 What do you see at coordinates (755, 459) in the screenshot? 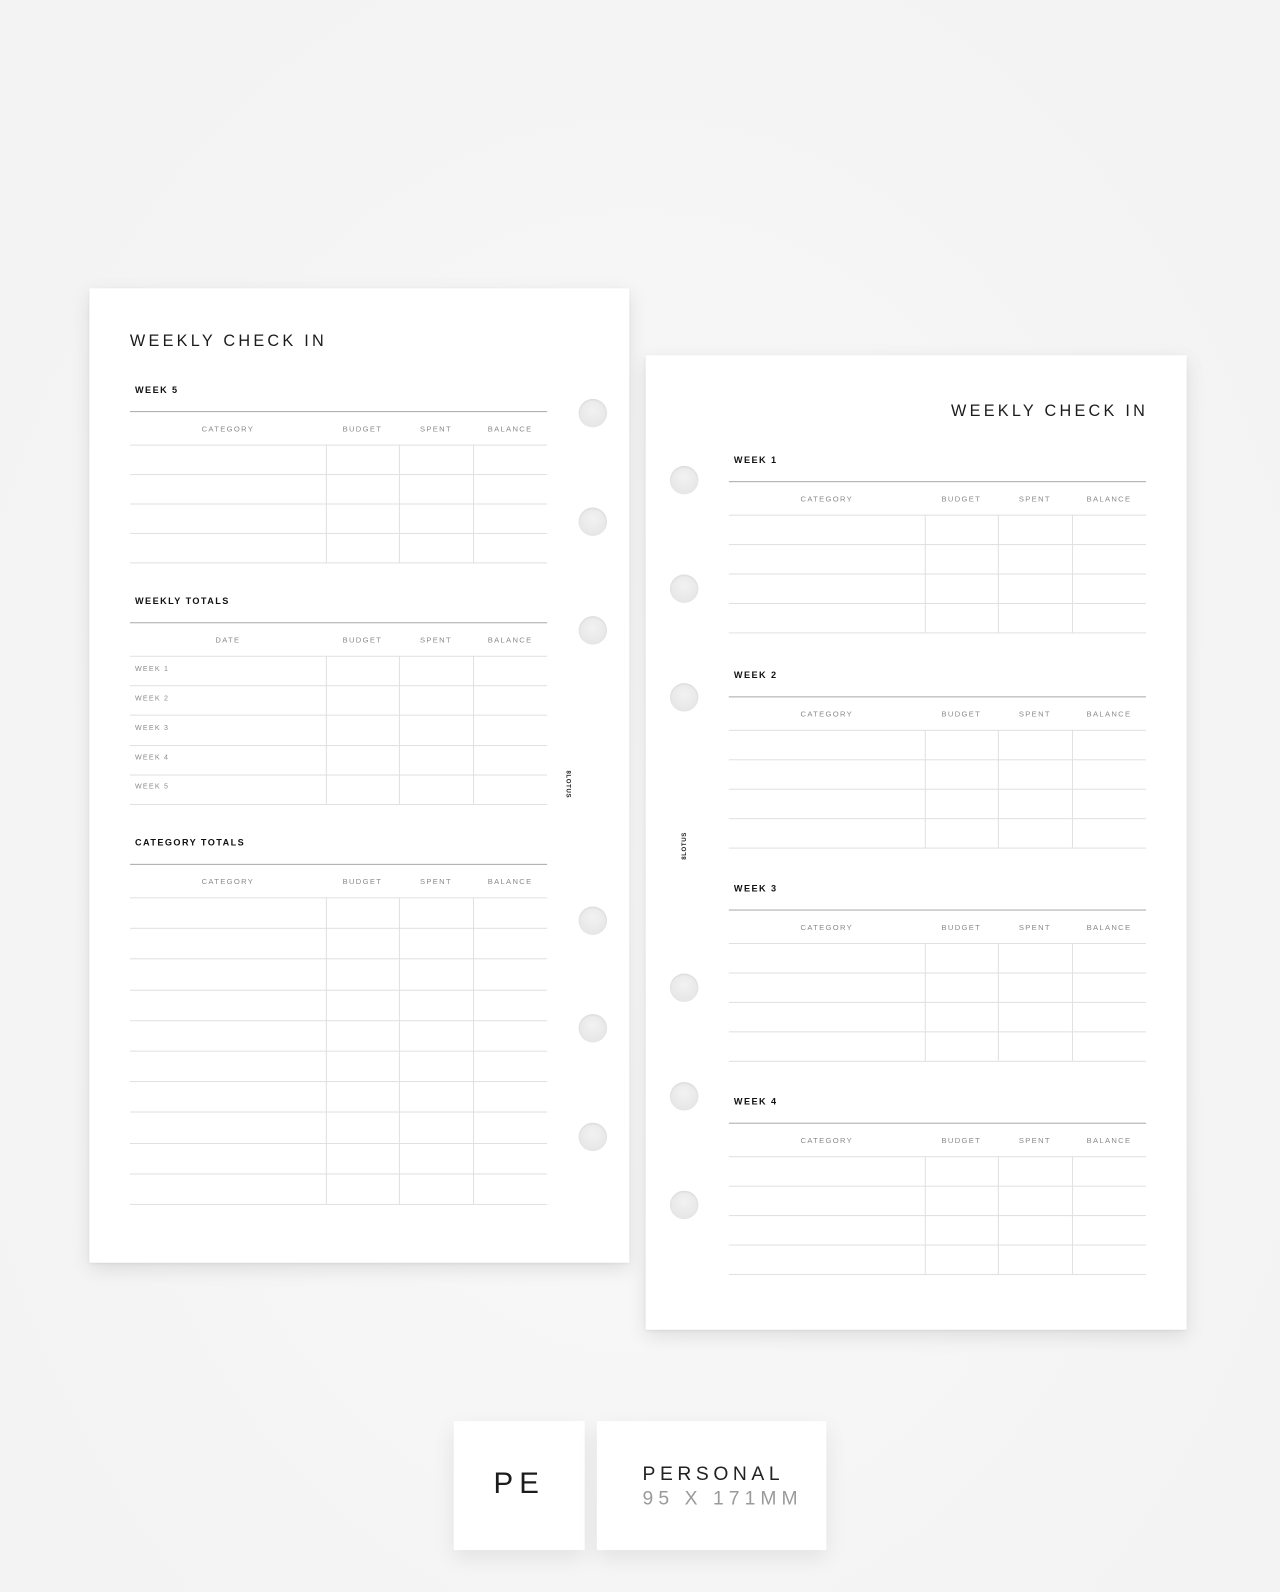
I see `section-label: WEEK 1` at bounding box center [755, 459].